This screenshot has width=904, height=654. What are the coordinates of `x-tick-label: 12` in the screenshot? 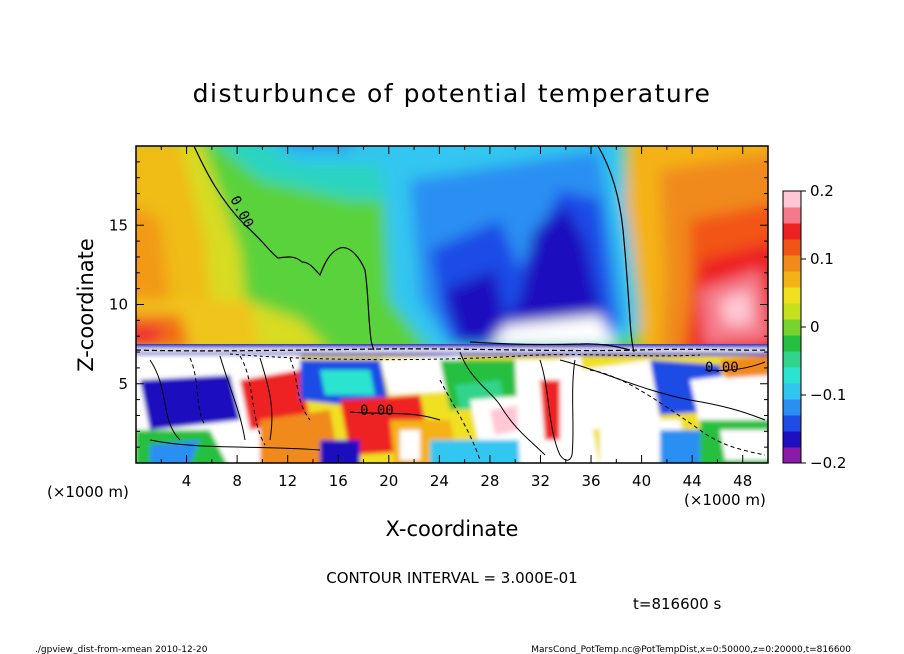 It's located at (287, 481).